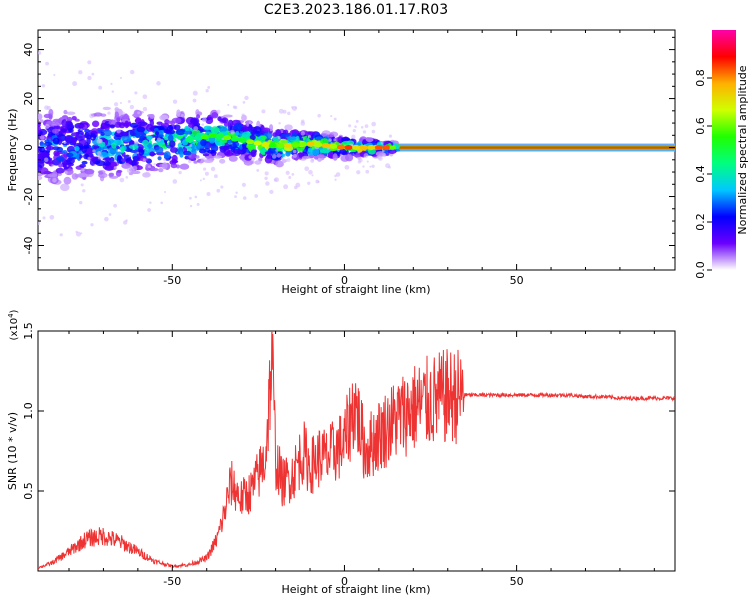 The height and width of the screenshot is (600, 750). Describe the element at coordinates (28, 197) in the screenshot. I see `y-tick-label: -20` at that location.